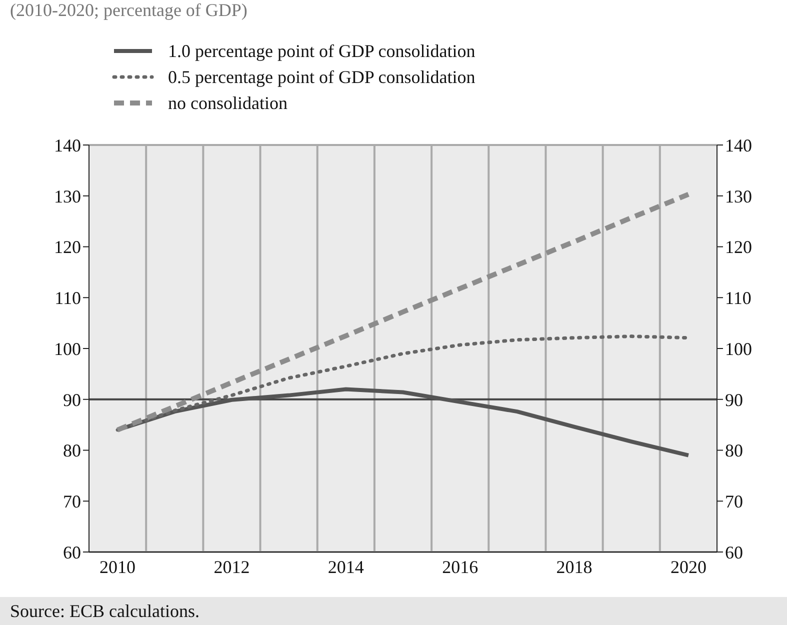 The width and height of the screenshot is (787, 625). Describe the element at coordinates (105, 611) in the screenshot. I see `source-note: Source: ECB calculations.` at that location.